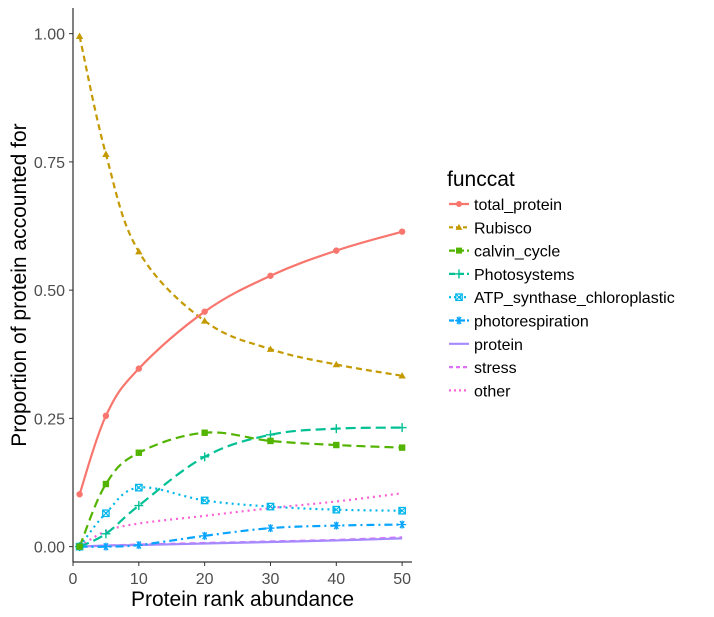 Image resolution: width=714 pixels, height=617 pixels. Describe the element at coordinates (495, 368) in the screenshot. I see `legend-label-stress: stress` at that location.